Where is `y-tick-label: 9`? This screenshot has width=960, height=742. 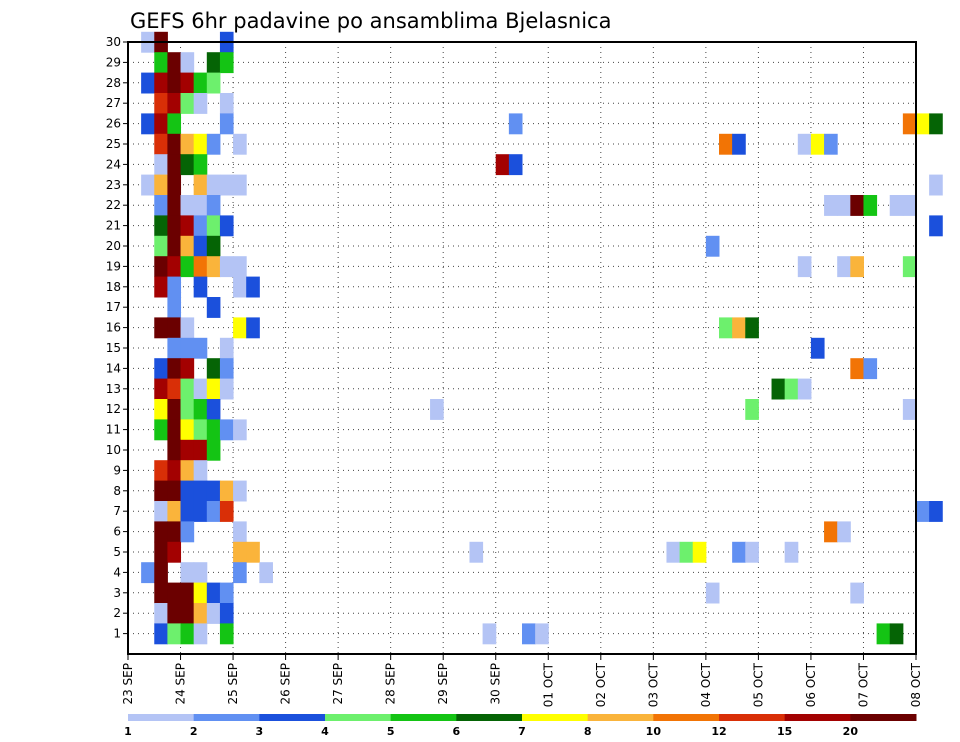
y-tick-label: 9 is located at coordinates (117, 470).